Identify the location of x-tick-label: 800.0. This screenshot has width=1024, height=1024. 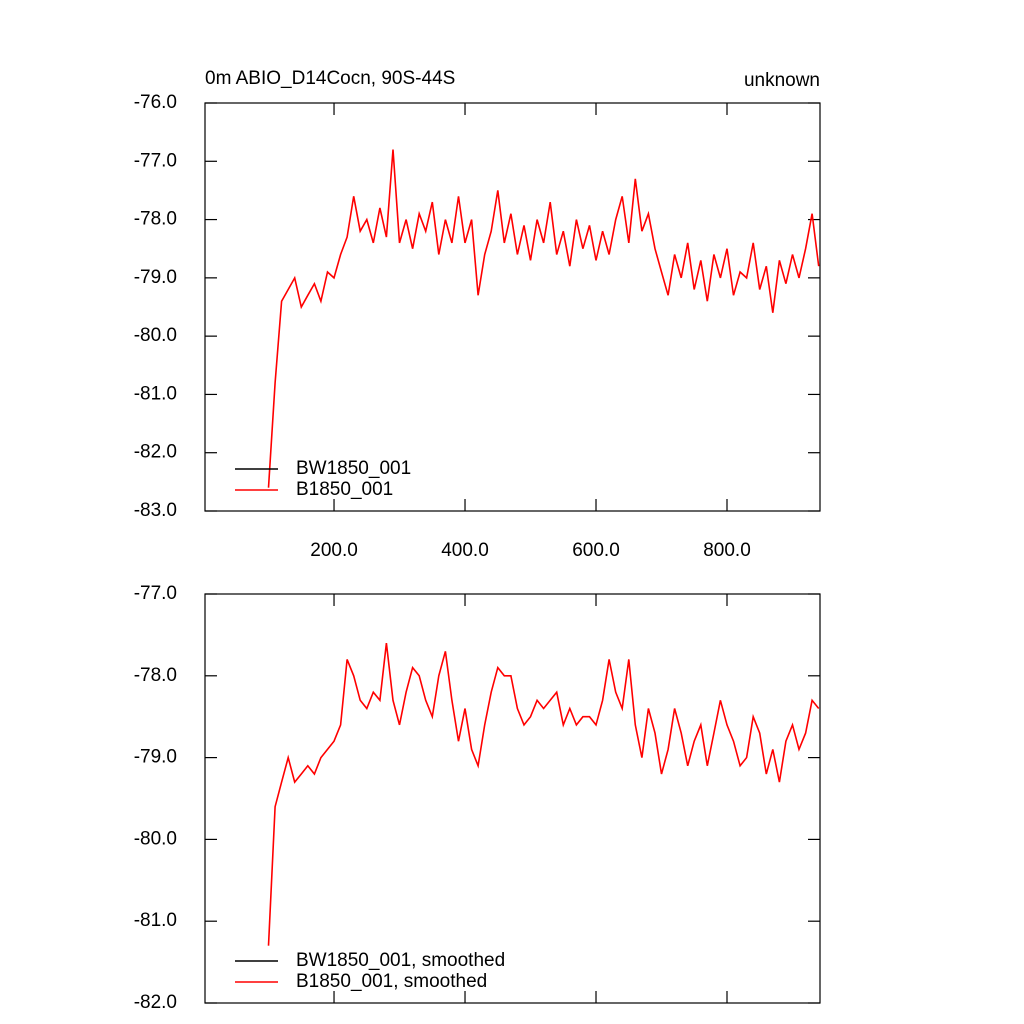
(727, 550).